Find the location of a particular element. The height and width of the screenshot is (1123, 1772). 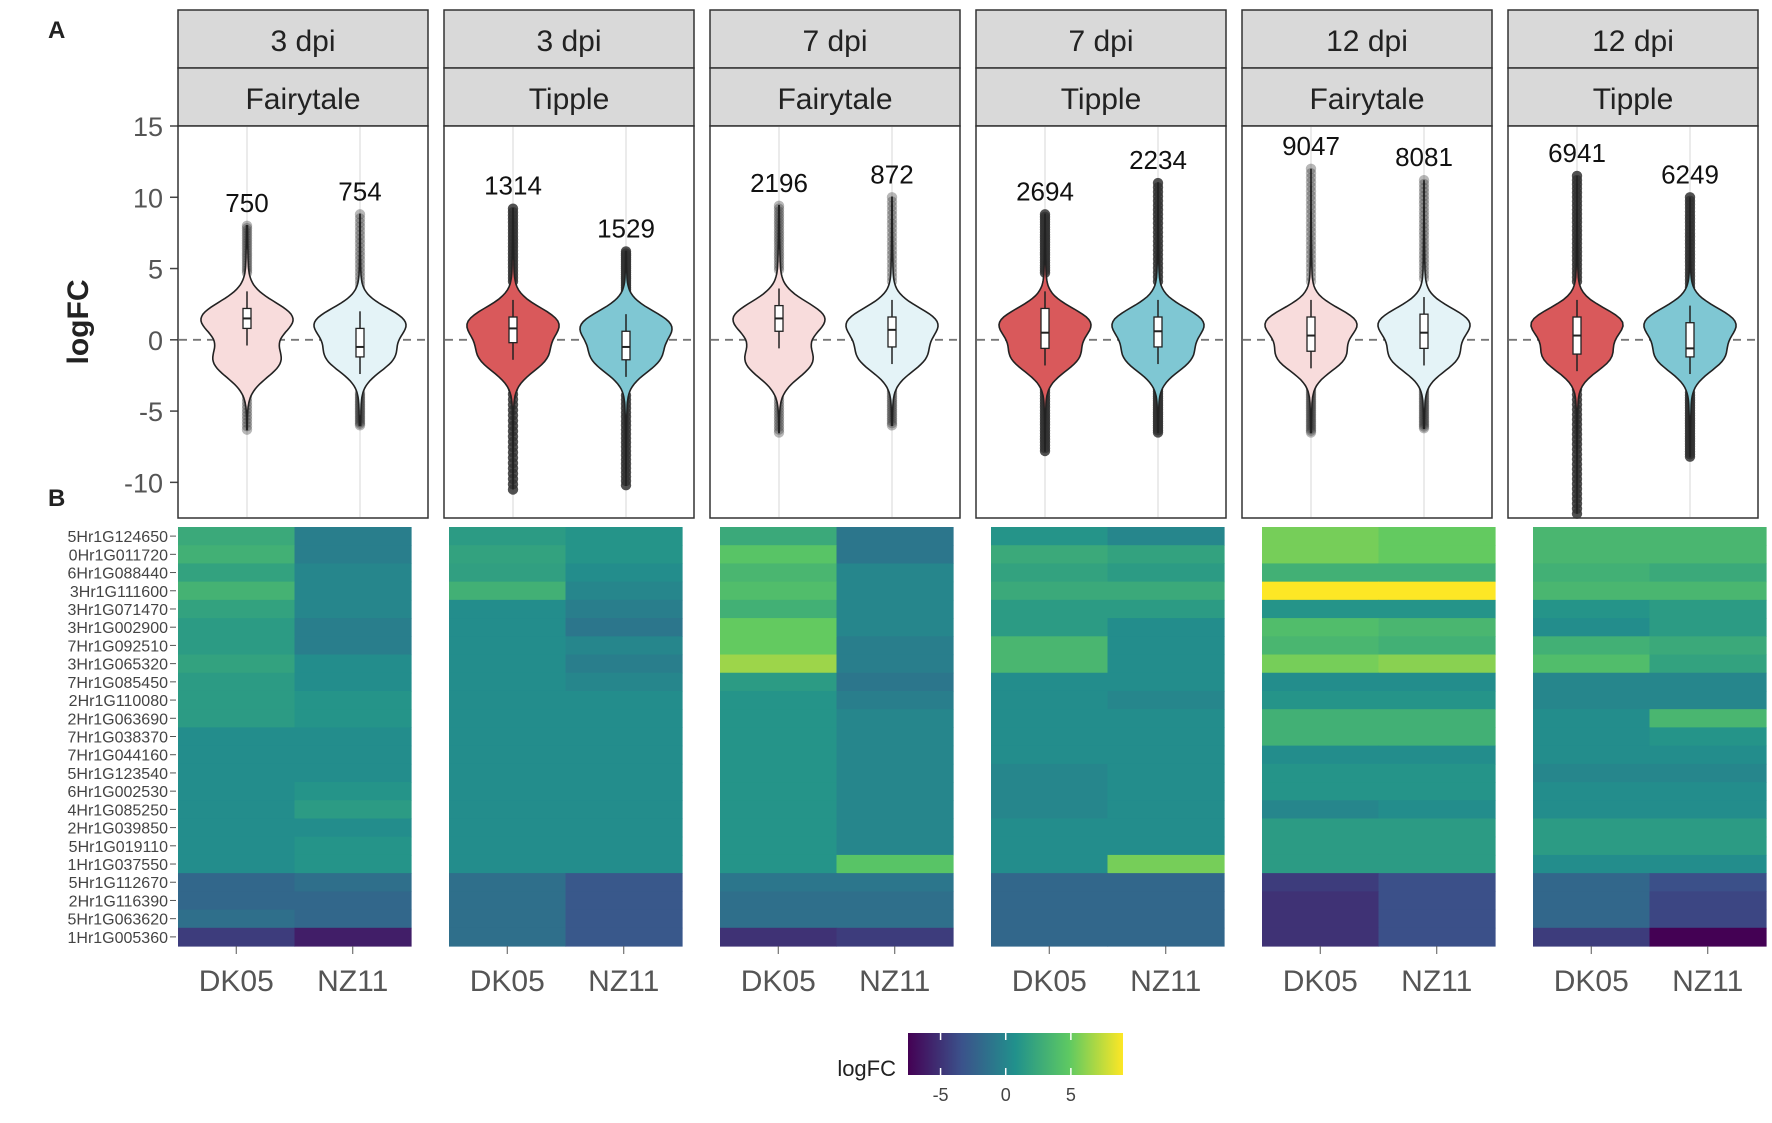

violin-count-label: 6941 is located at coordinates (1577, 153).